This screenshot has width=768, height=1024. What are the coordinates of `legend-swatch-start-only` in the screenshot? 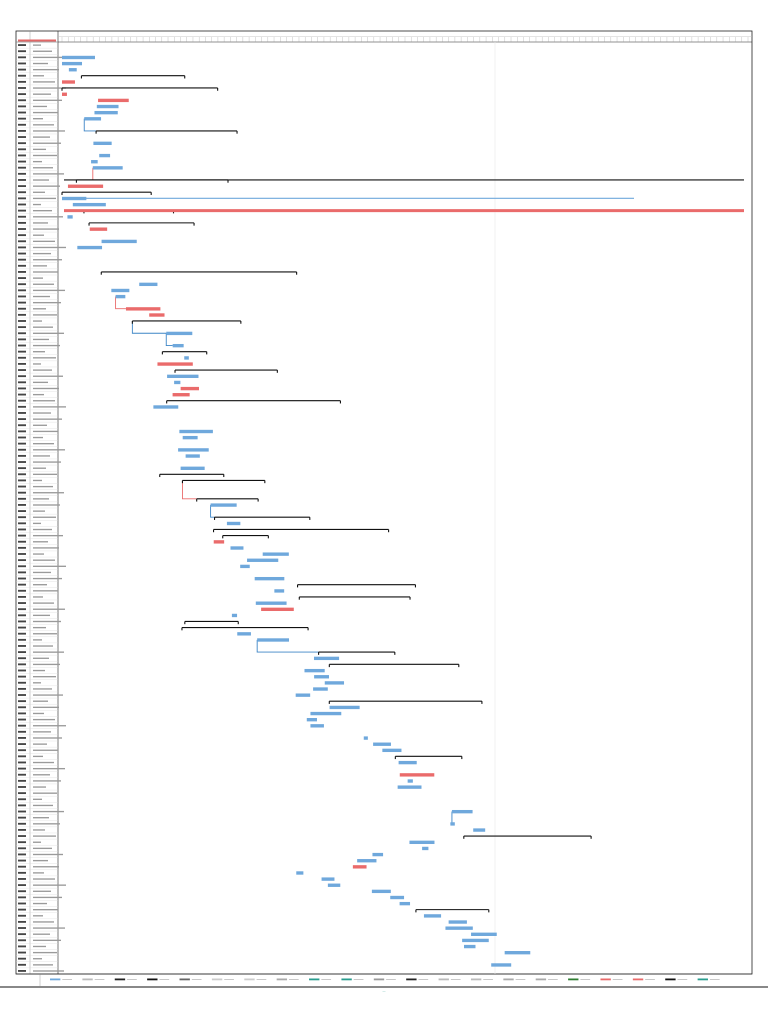 It's located at (443, 979).